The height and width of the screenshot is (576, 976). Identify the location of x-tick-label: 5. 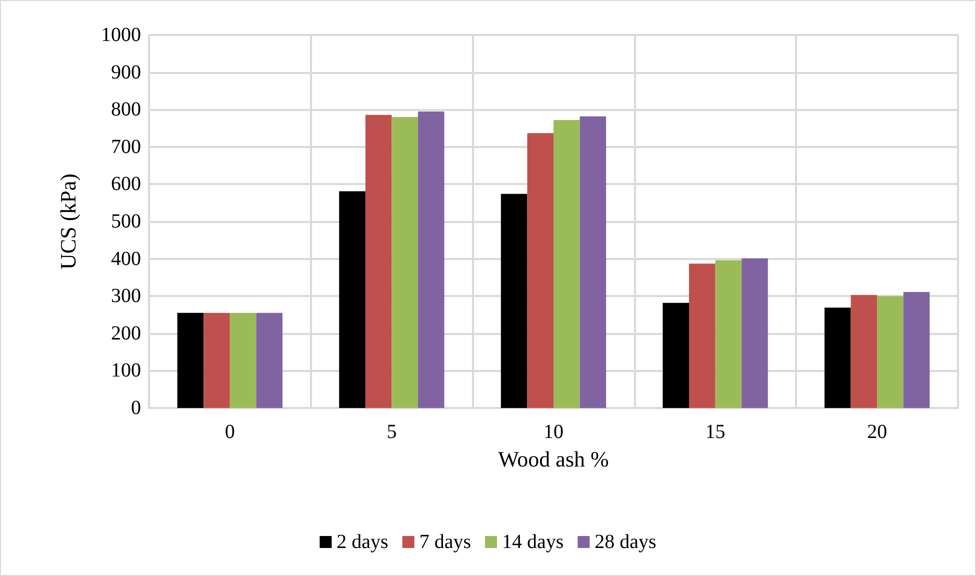
(391, 432).